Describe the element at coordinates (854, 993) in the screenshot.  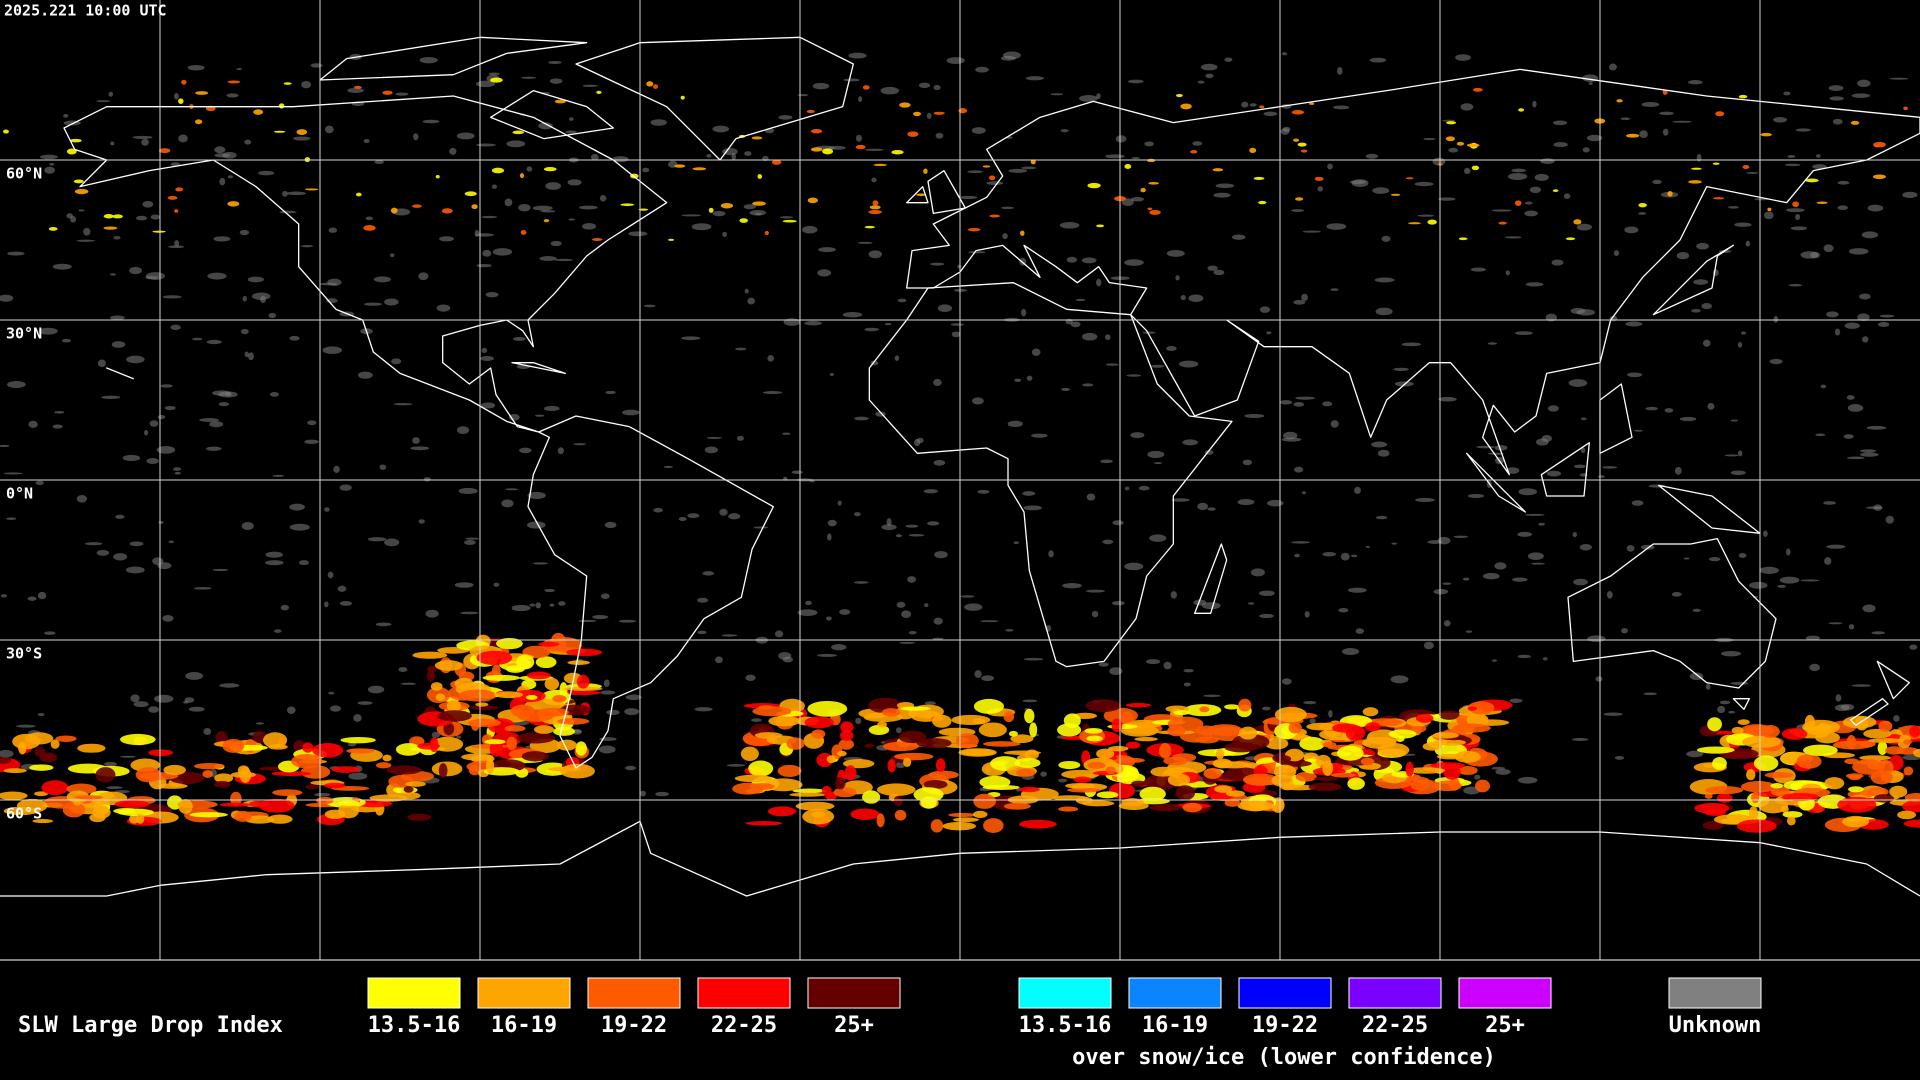
I see `legend-swatch` at that location.